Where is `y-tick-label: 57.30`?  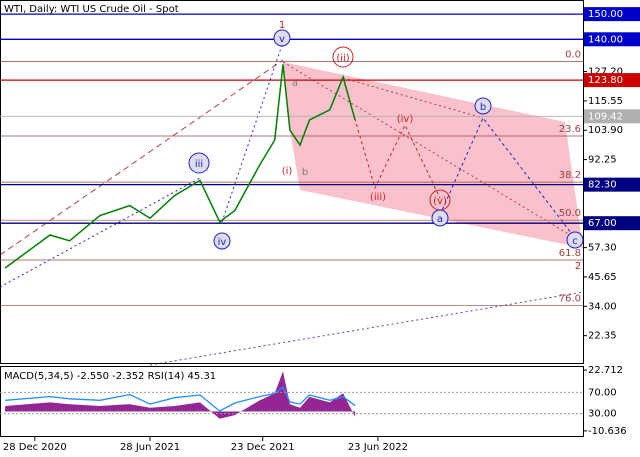
y-tick-label: 57.30 is located at coordinates (602, 248).